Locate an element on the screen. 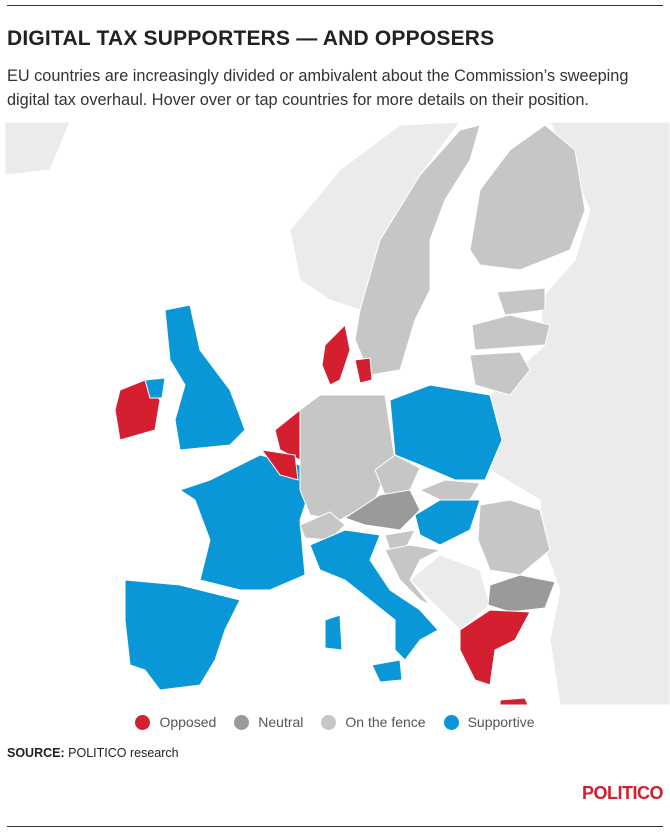 The image size is (670, 836). source-text: POLITICO research is located at coordinates (123, 753).